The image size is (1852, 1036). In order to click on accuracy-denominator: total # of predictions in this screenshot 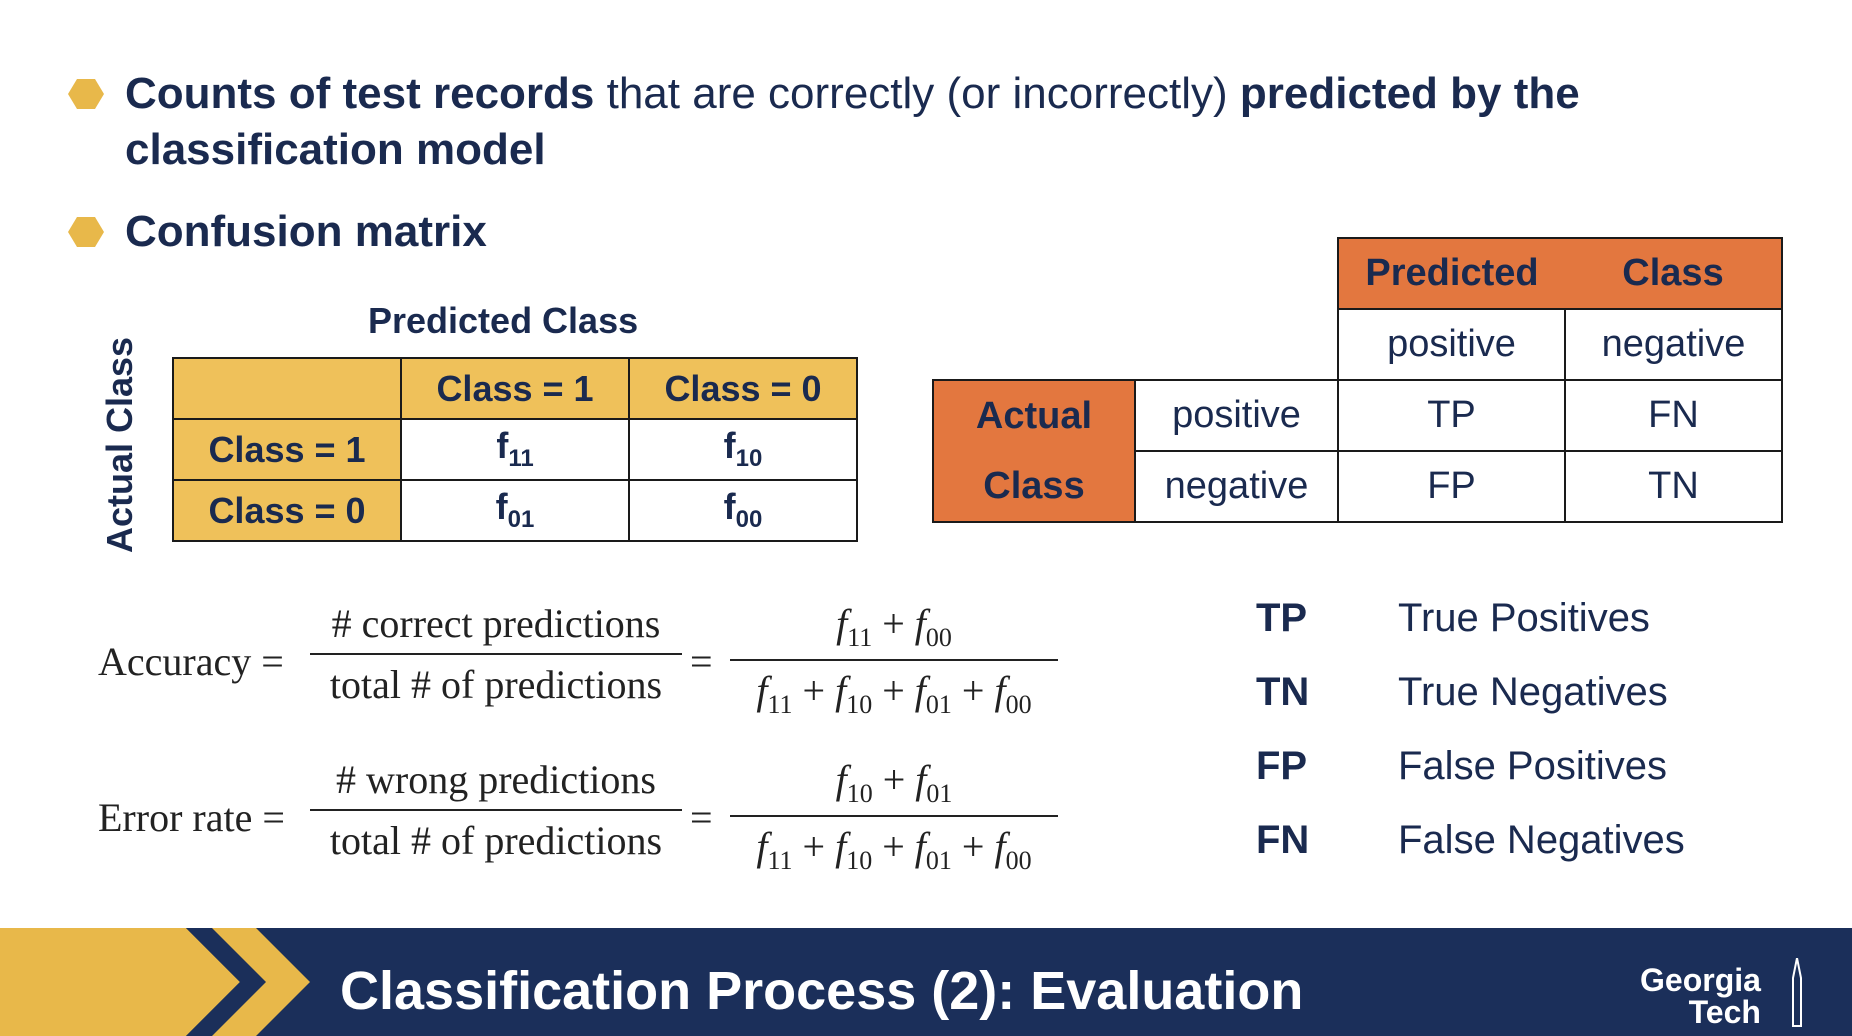, I will do `click(496, 684)`.